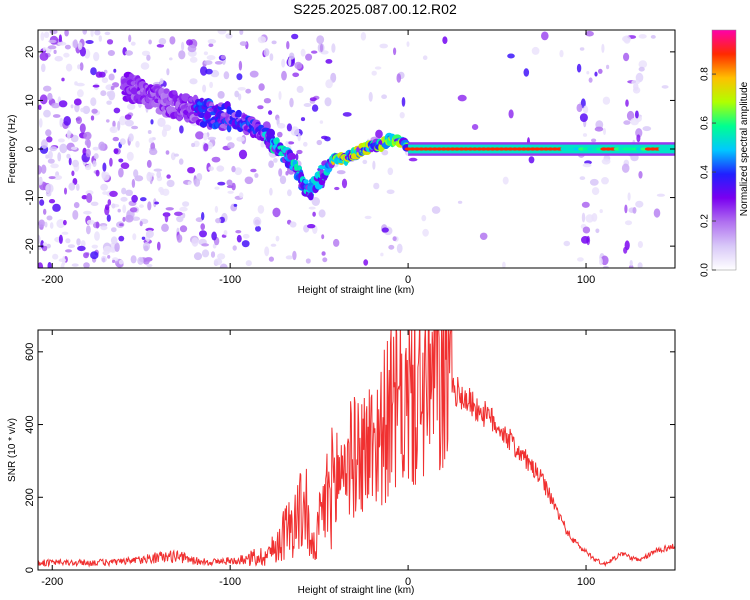 The height and width of the screenshot is (600, 750). What do you see at coordinates (30, 149) in the screenshot?
I see `y-tick-label: 0` at bounding box center [30, 149].